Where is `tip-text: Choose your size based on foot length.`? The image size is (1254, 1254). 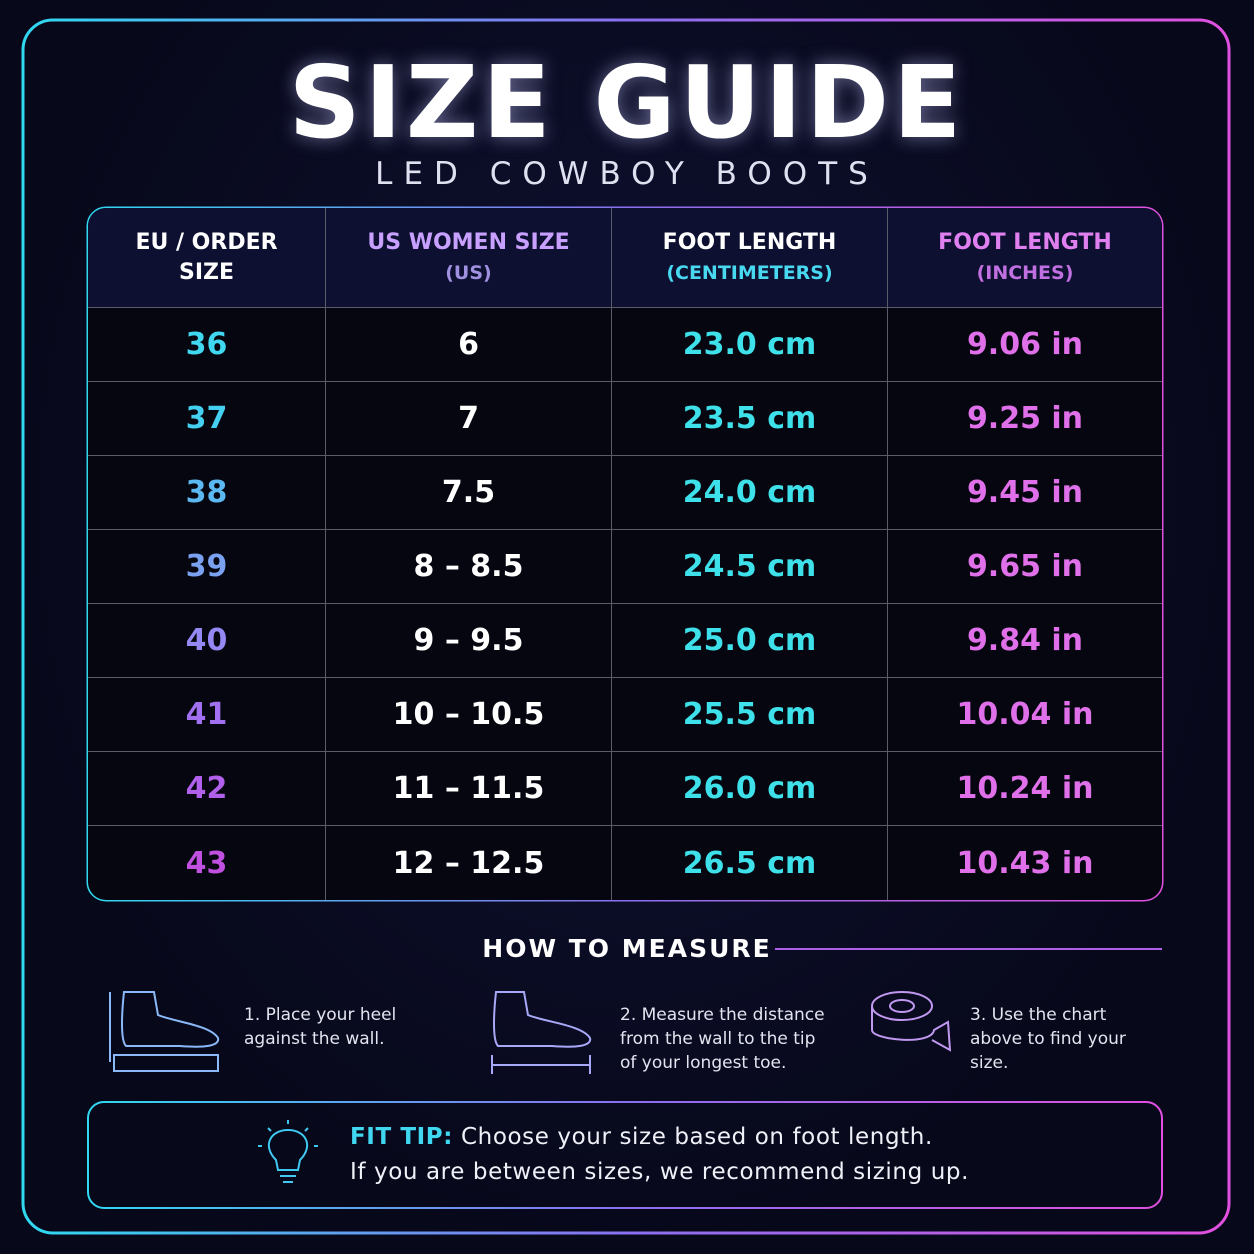 tip-text: Choose your size based on foot length. is located at coordinates (697, 1137).